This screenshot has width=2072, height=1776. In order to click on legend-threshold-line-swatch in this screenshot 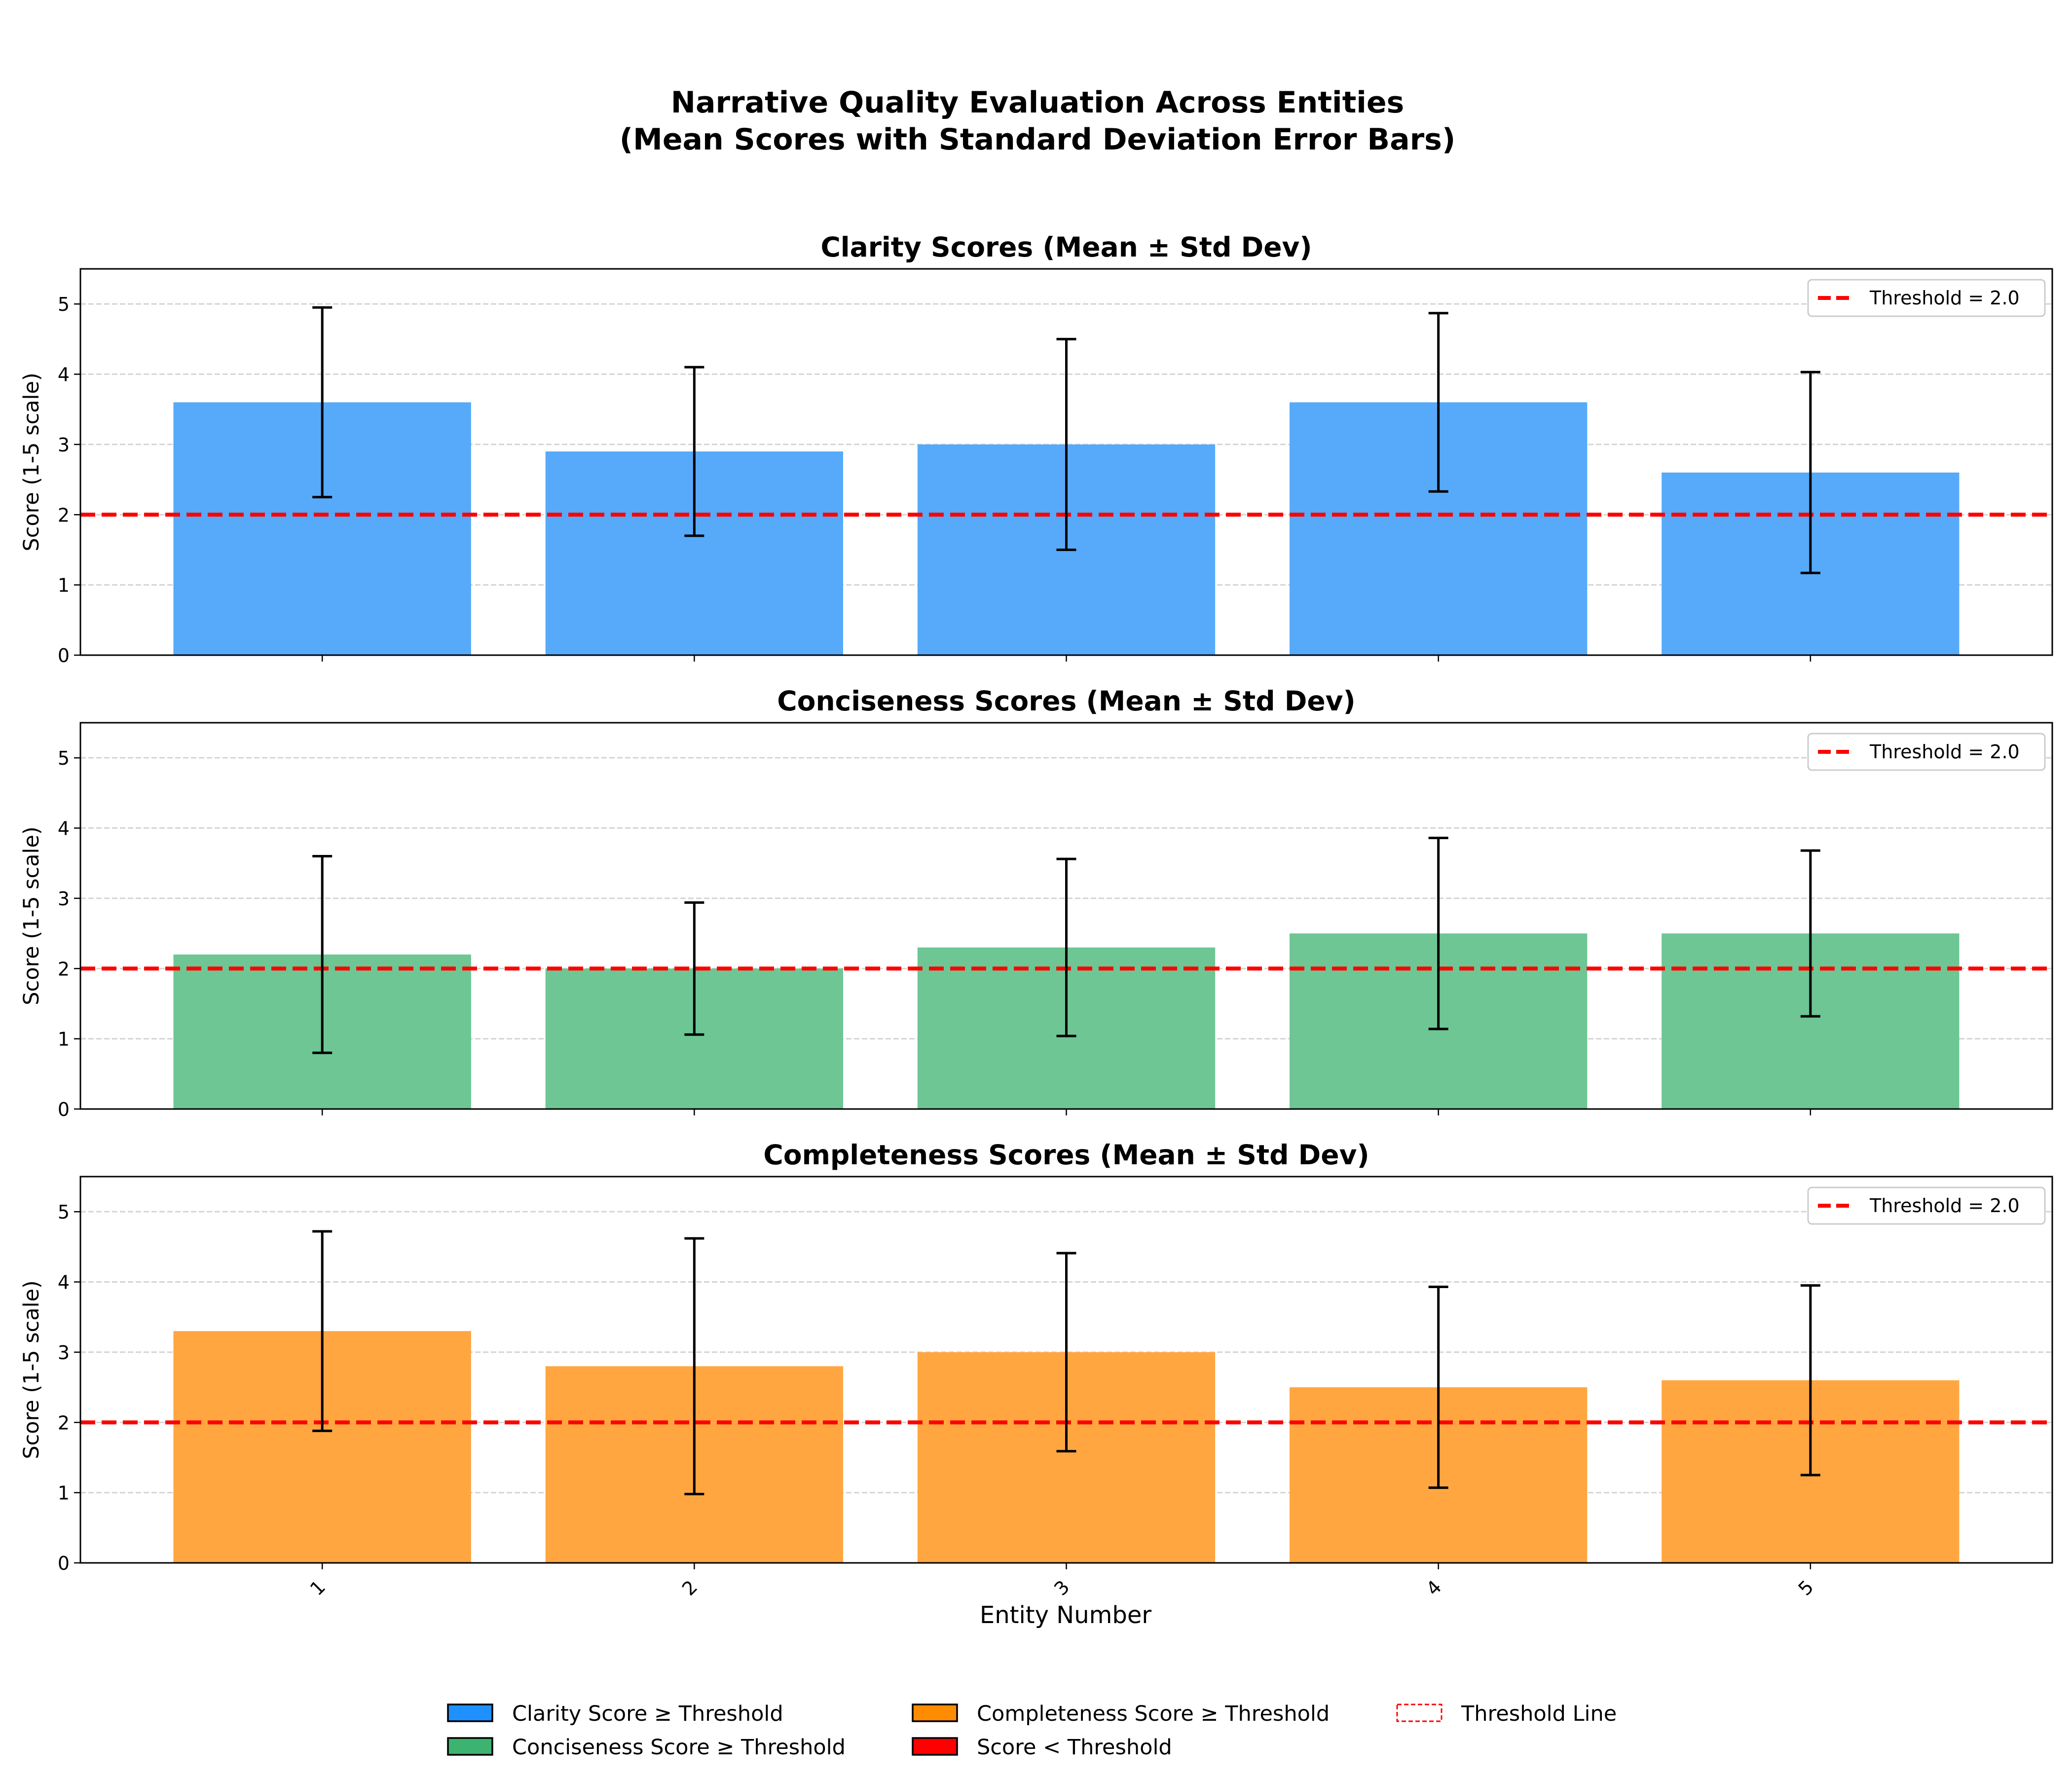, I will do `click(1419, 1713)`.